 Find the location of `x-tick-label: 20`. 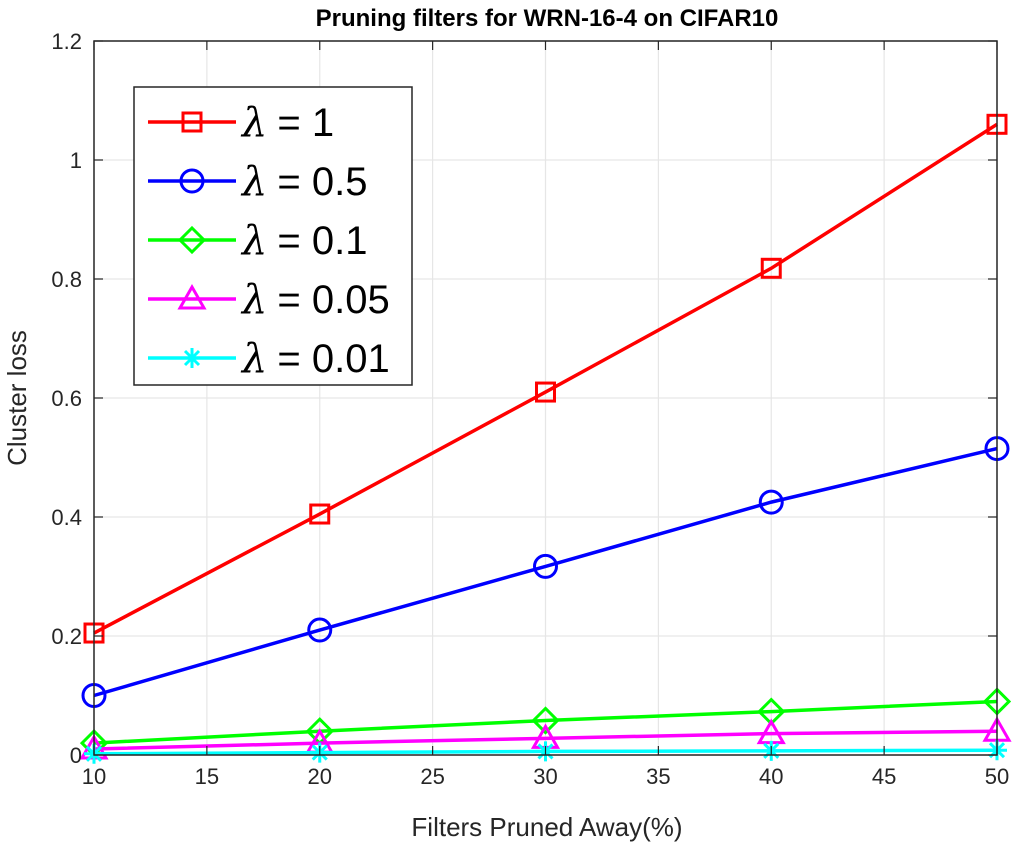

x-tick-label: 20 is located at coordinates (320, 776).